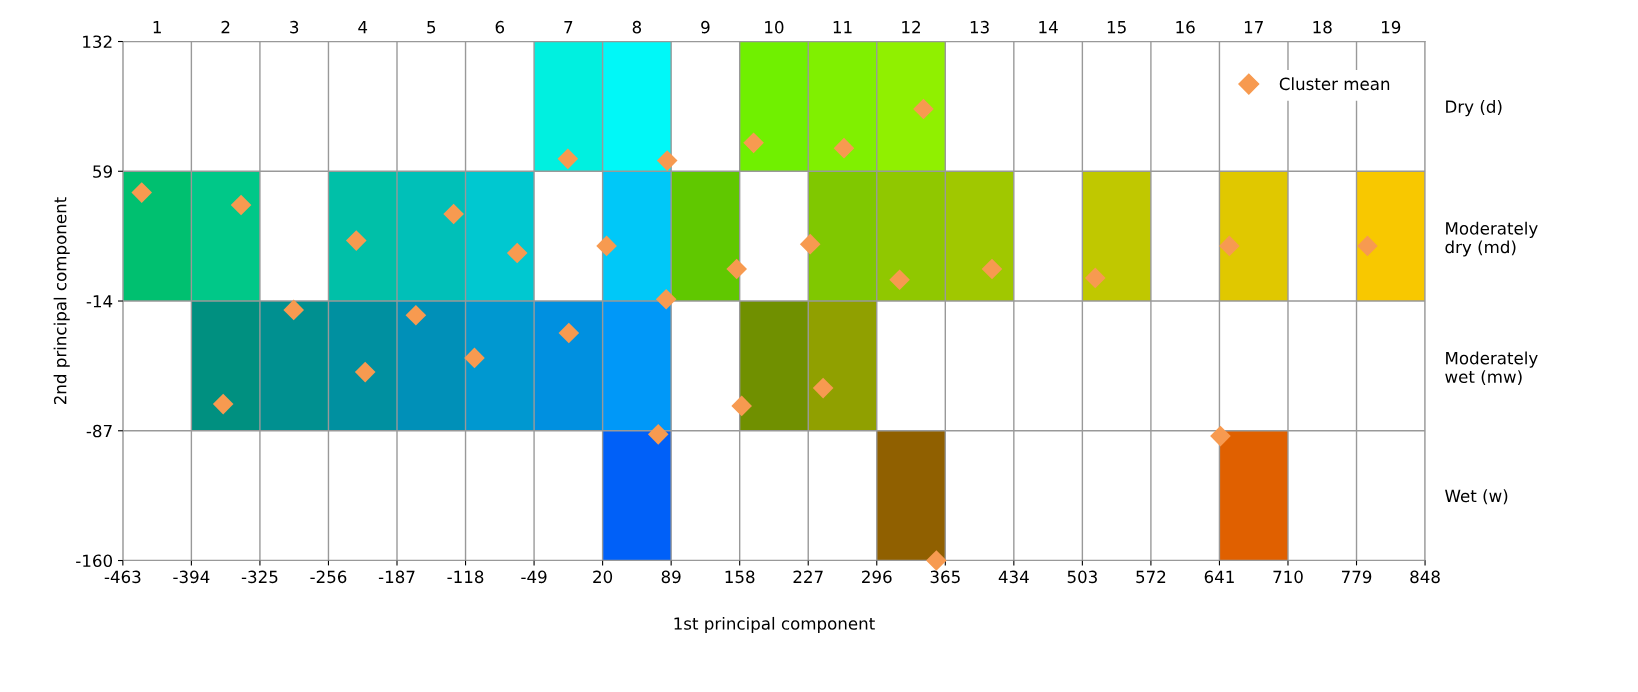  Describe the element at coordinates (671, 577) in the screenshot. I see `x-tick-label: 89` at that location.